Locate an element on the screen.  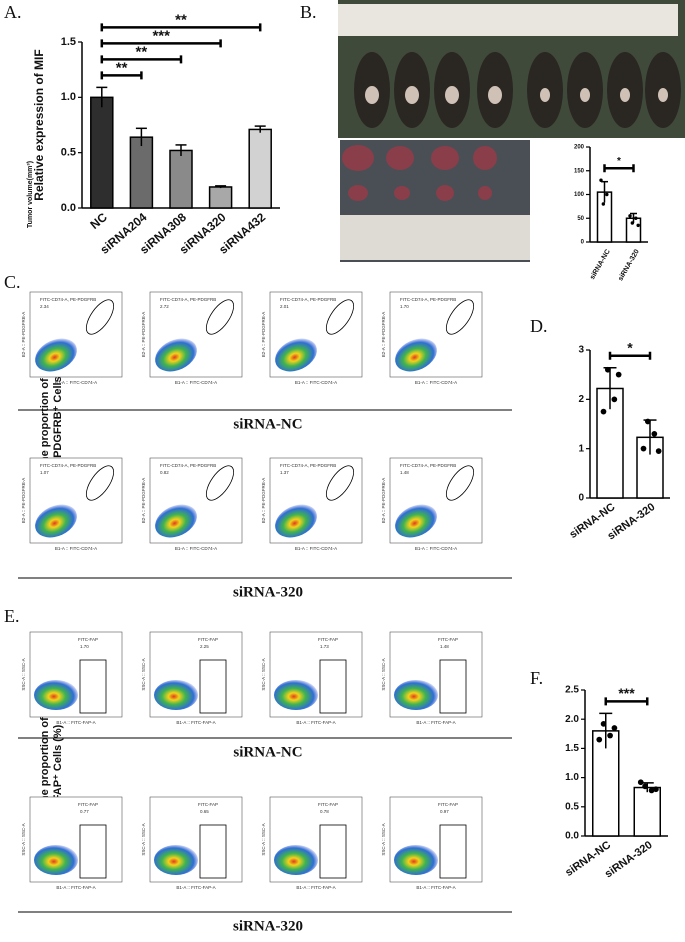
y-tick-label: 2.0 is located at coordinates (572, 719).